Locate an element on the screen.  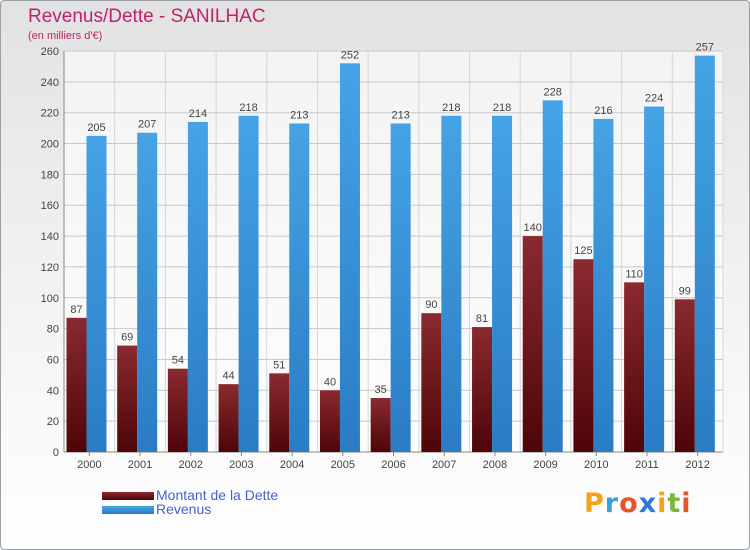
proxiti-logo: Proxiti is located at coordinates (638, 503).